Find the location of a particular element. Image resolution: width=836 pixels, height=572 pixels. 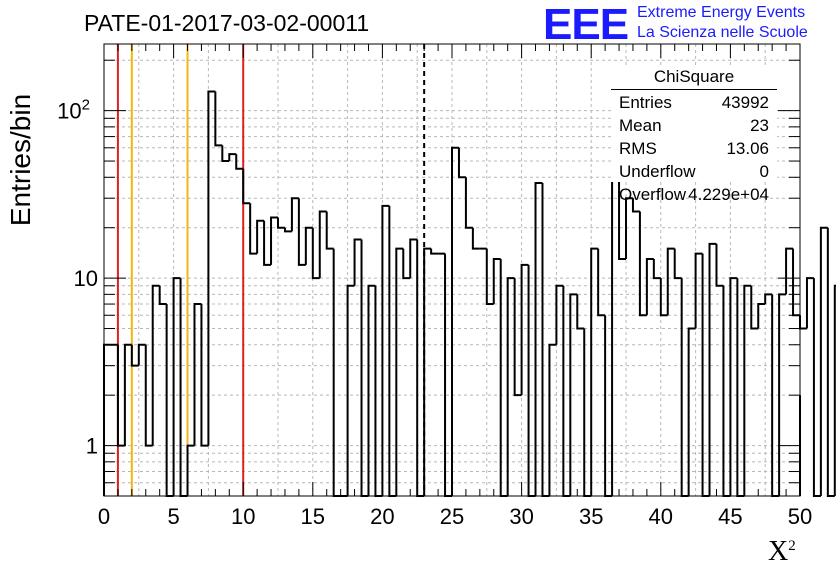

stats-value: 4.229e+04 is located at coordinates (728, 194).